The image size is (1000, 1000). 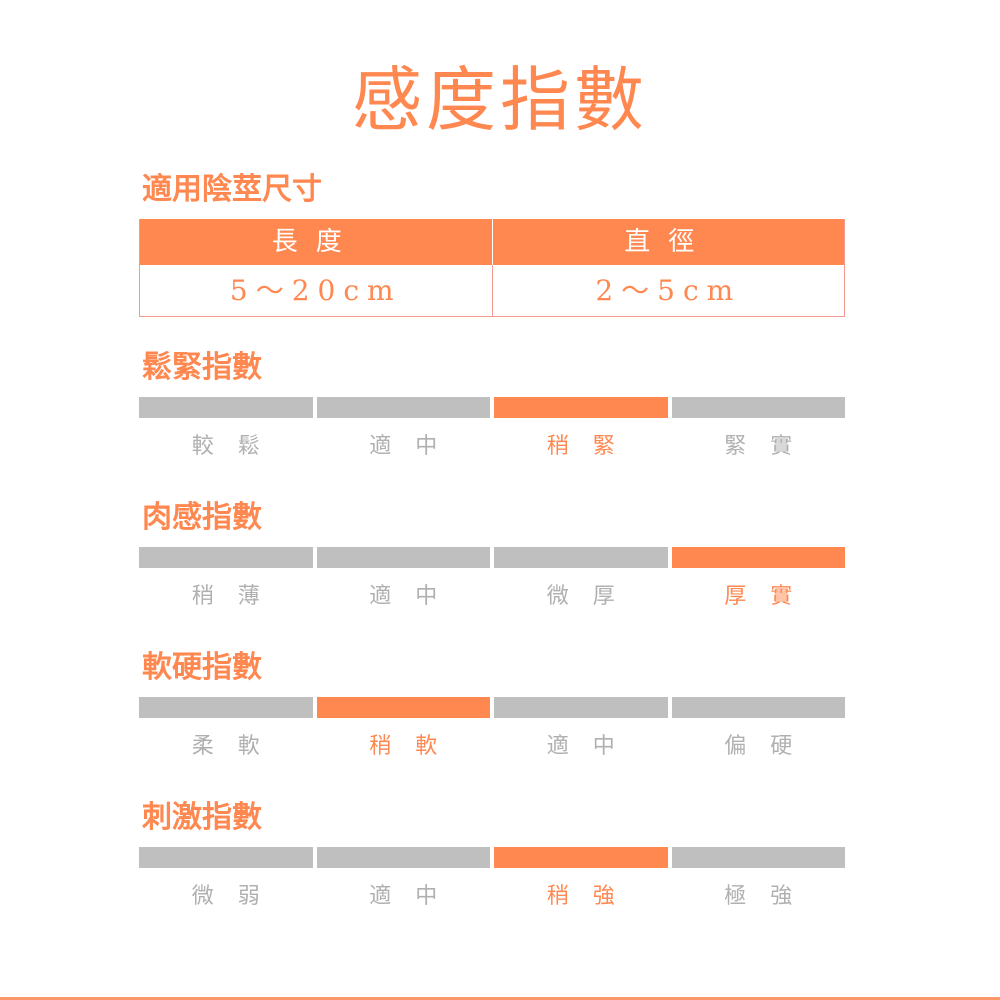 I want to click on index-heading: 刺激指數, so click(x=202, y=817).